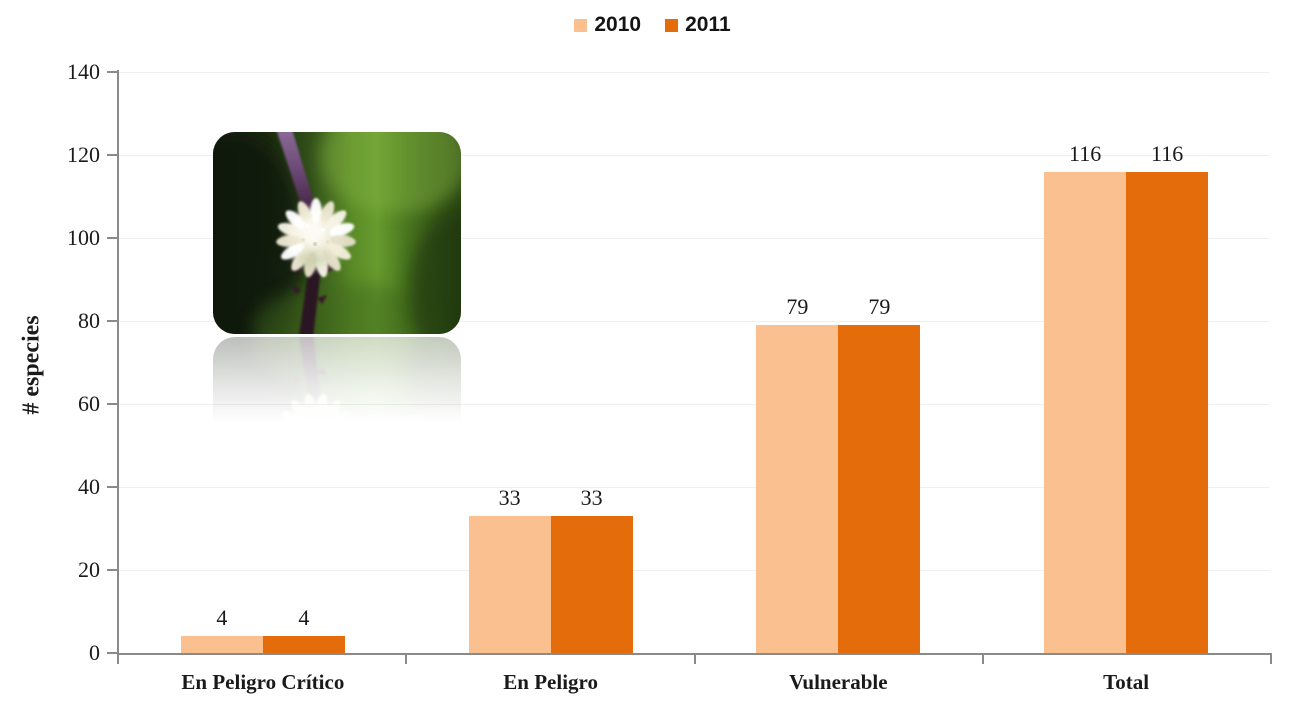  I want to click on x-category-label: En Peligro, so click(550, 682).